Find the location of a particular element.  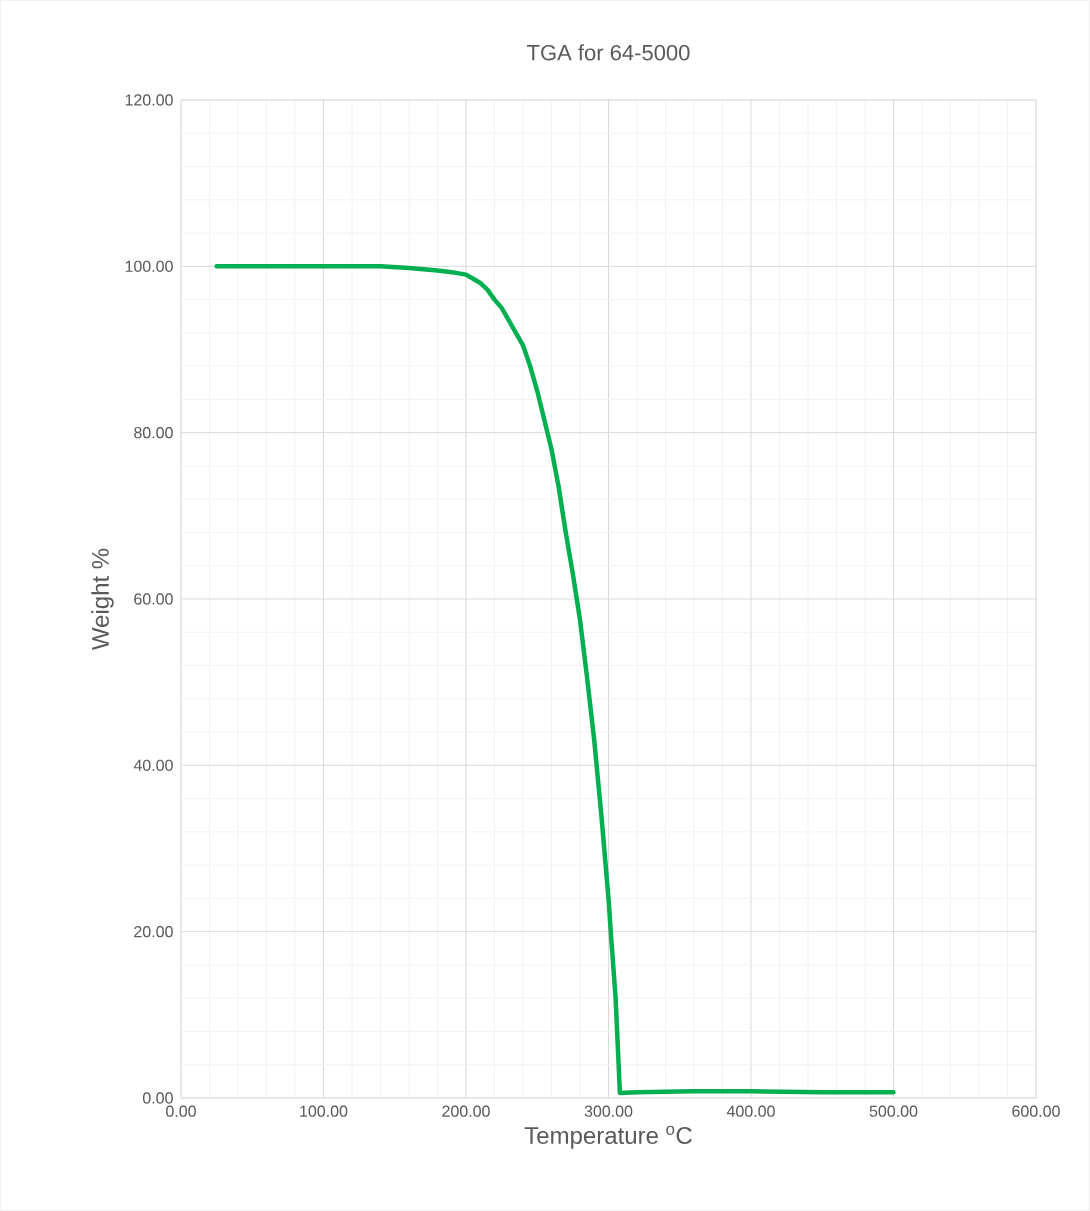

x-tick-label: 600.00 is located at coordinates (1036, 1111).